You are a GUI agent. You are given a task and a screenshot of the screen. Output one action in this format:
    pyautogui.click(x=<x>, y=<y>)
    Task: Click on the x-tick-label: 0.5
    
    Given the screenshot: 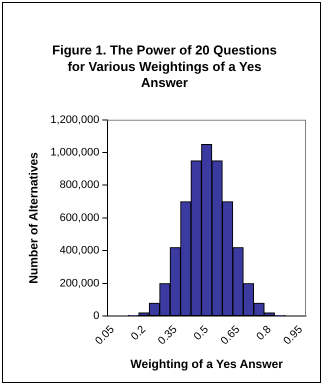 What is the action you would take?
    pyautogui.click(x=201, y=333)
    